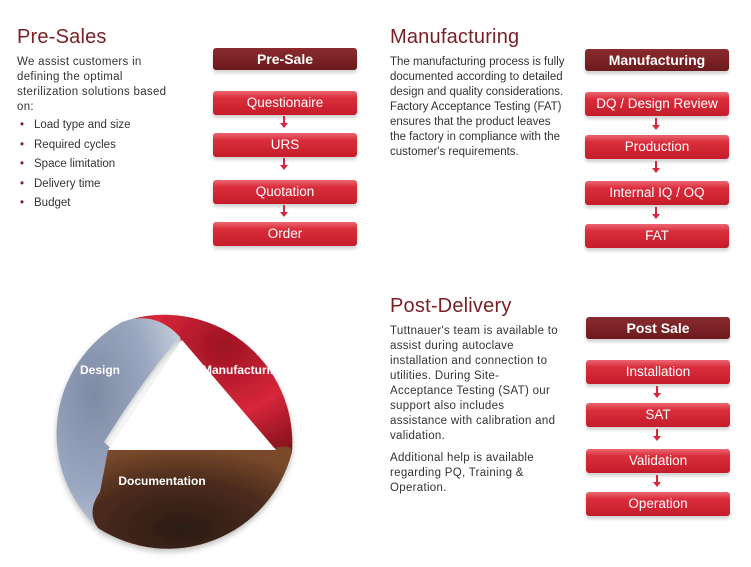 Image resolution: width=751 pixels, height=567 pixels. Describe the element at coordinates (658, 372) in the screenshot. I see `flow-step-installation: Installation` at that location.